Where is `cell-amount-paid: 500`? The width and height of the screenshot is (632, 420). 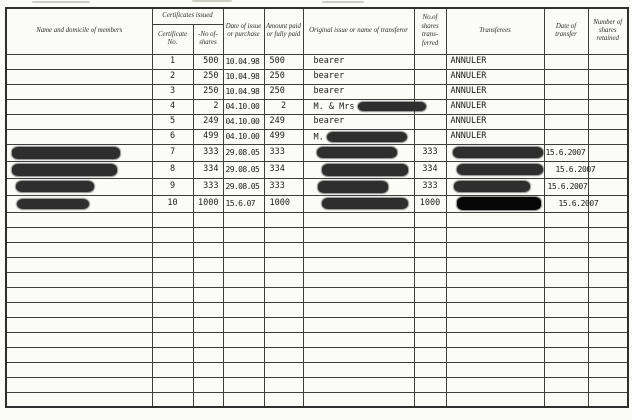
cell-amount-paid: 500 is located at coordinates (283, 61).